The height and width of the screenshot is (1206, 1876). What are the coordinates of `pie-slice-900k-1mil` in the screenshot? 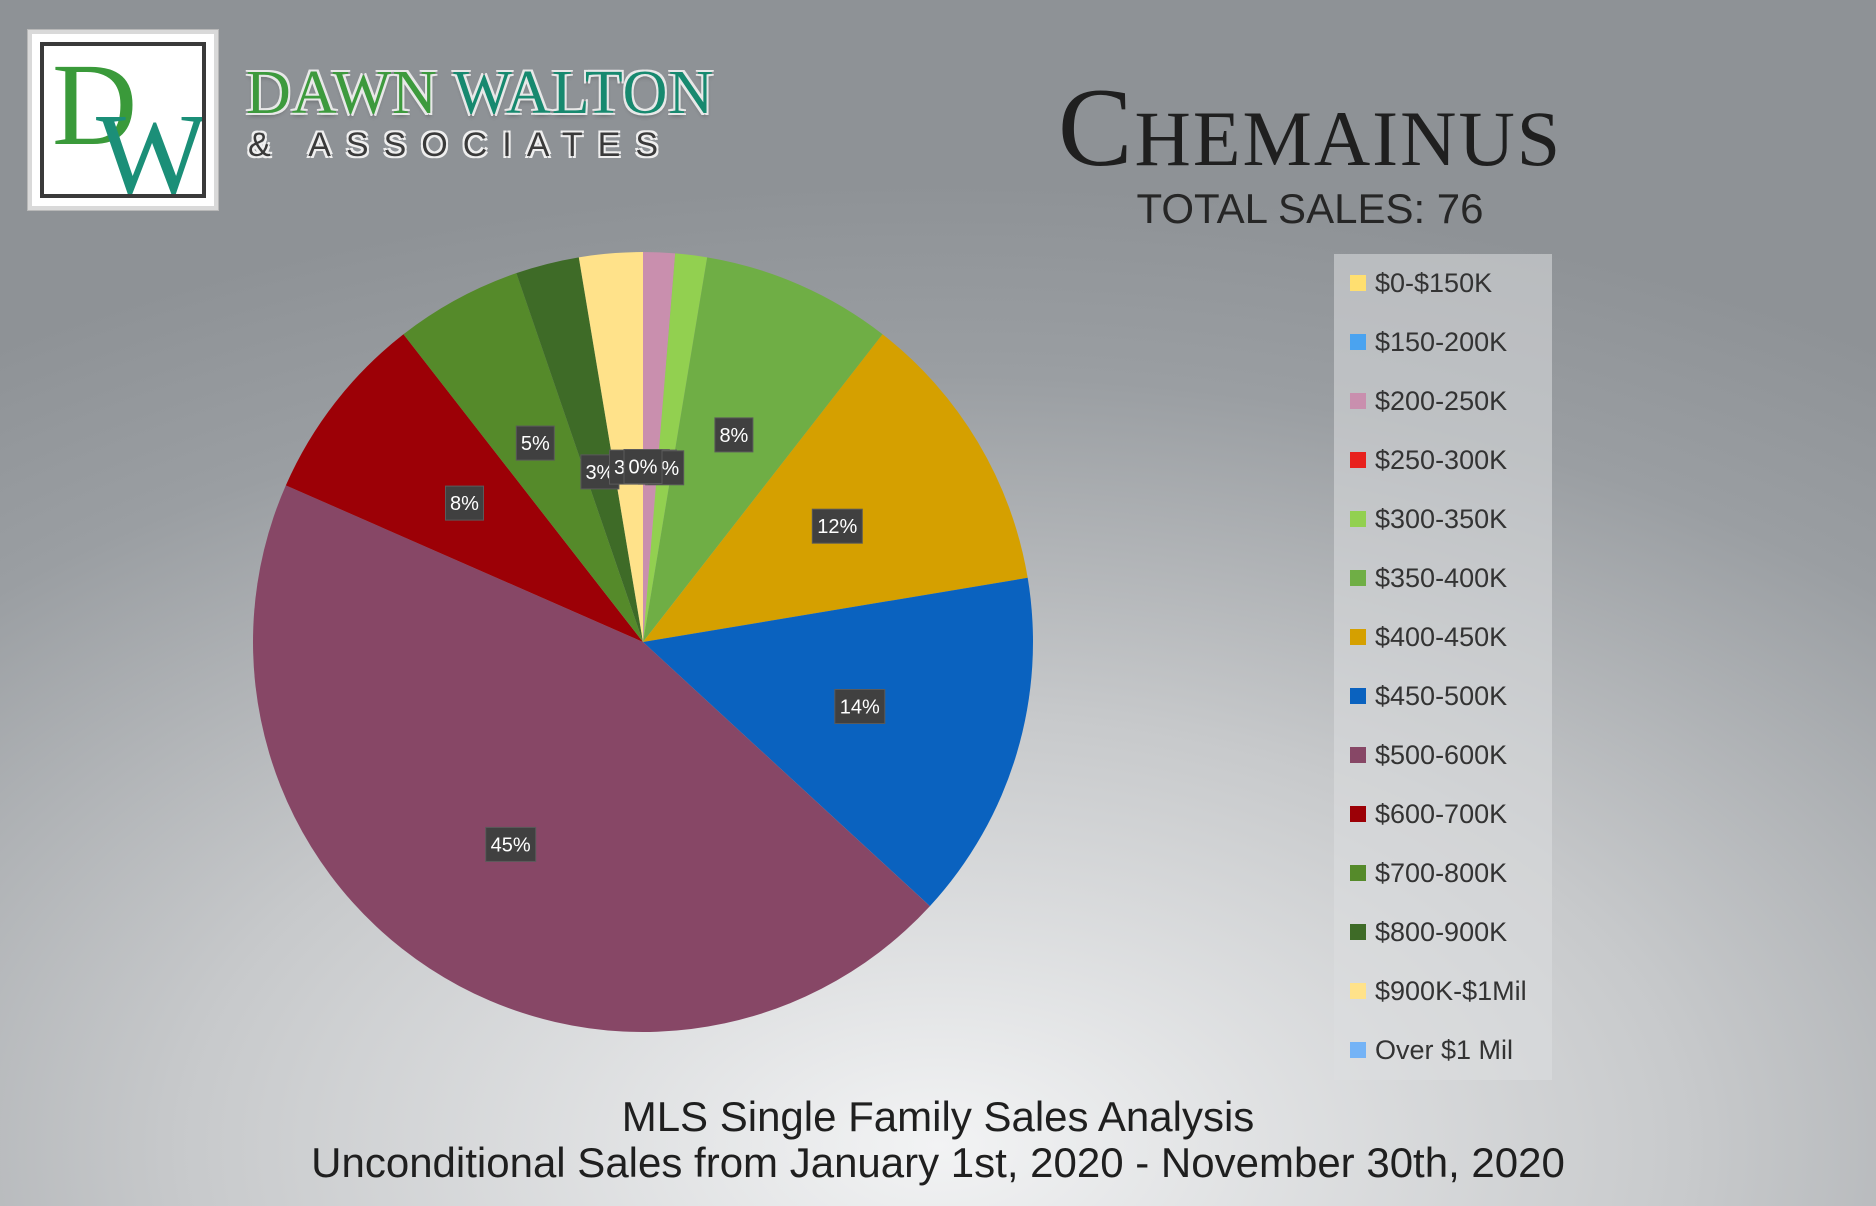 It's located at (610, 447).